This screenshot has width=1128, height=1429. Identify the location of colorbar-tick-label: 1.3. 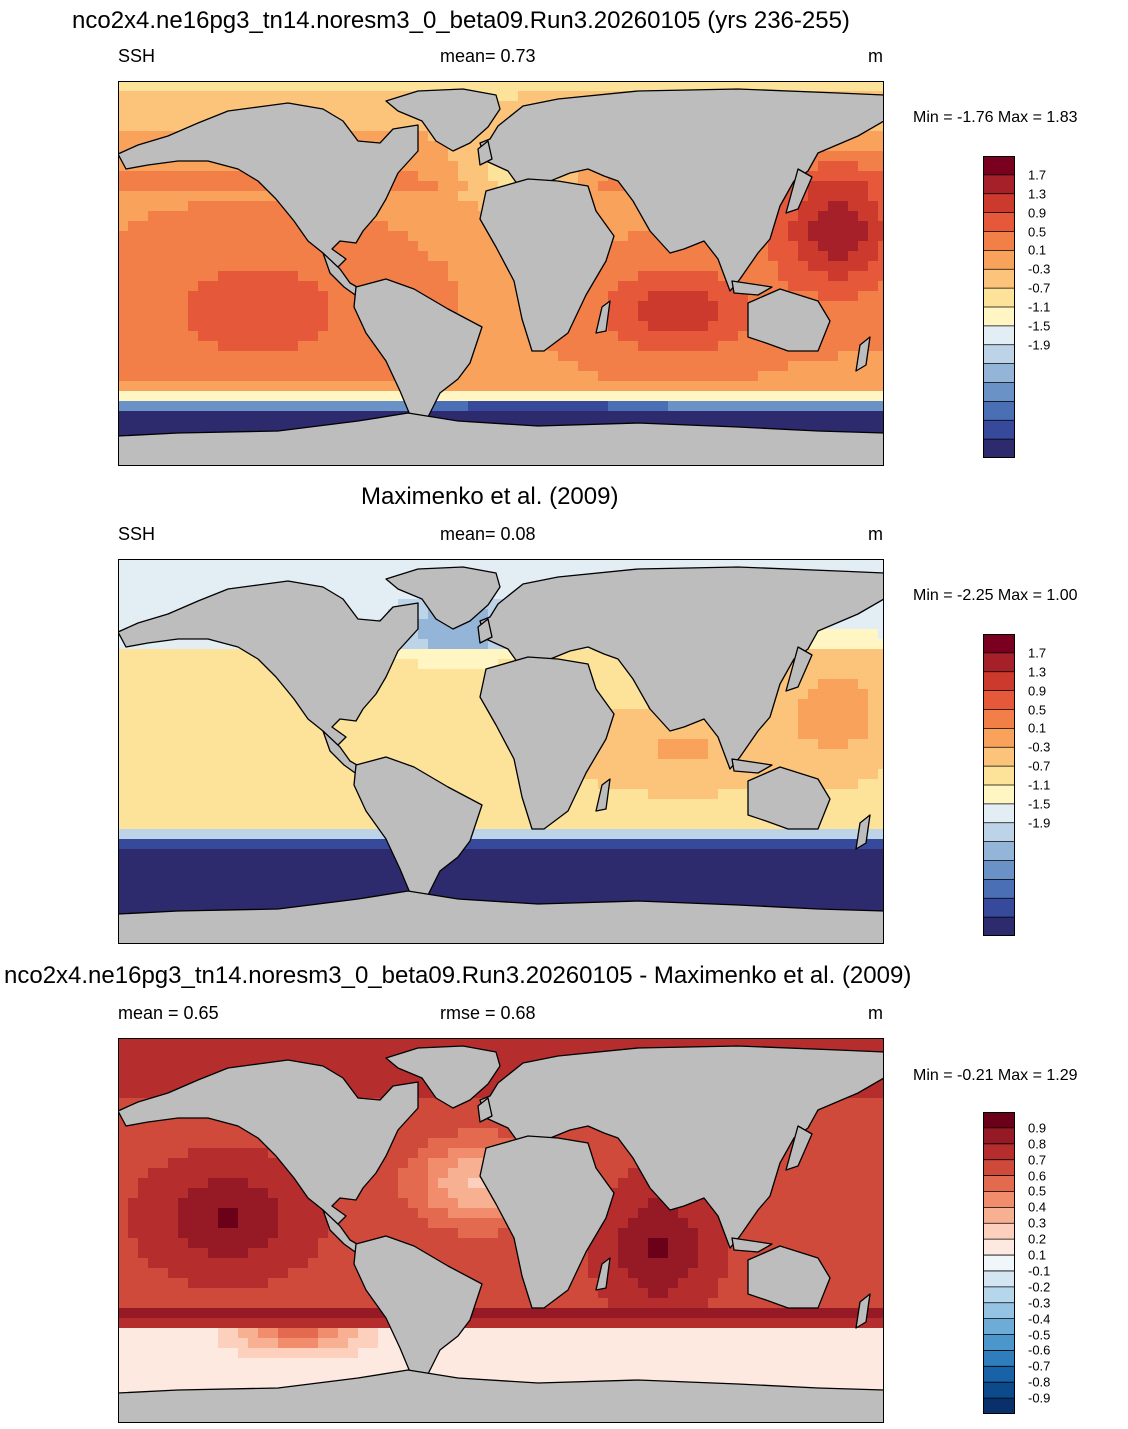
(1037, 672).